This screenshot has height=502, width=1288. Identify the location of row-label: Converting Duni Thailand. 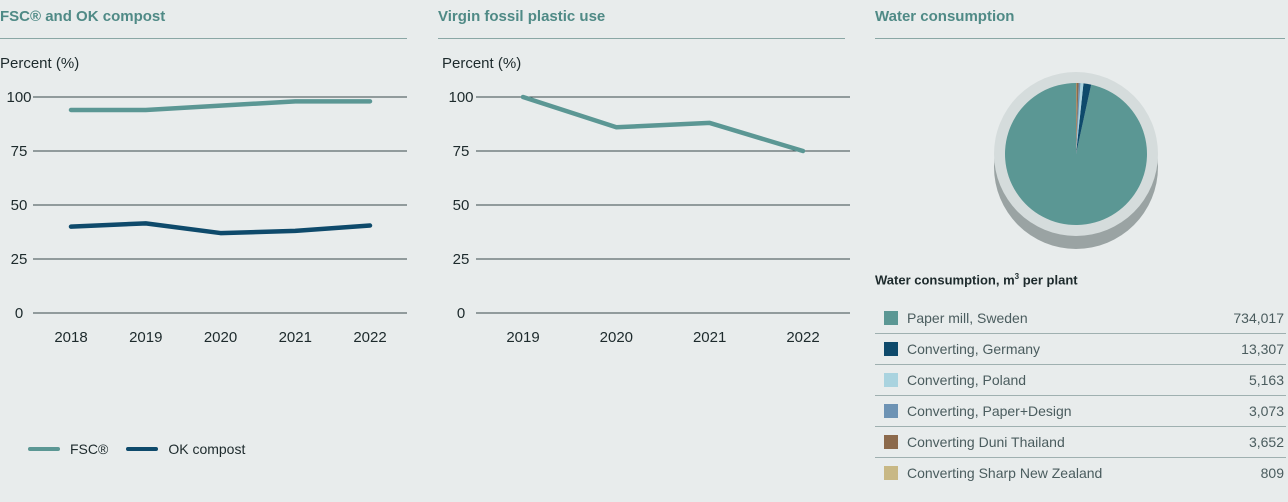
(986, 442).